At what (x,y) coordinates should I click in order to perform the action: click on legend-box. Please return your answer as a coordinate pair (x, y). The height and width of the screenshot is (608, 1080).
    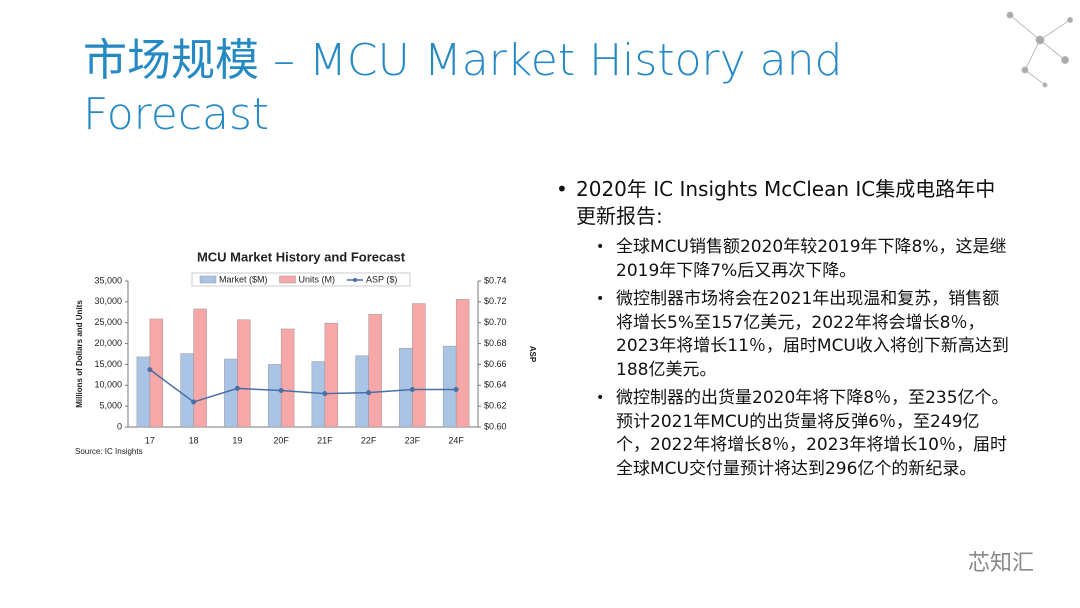
    Looking at the image, I should click on (301, 279).